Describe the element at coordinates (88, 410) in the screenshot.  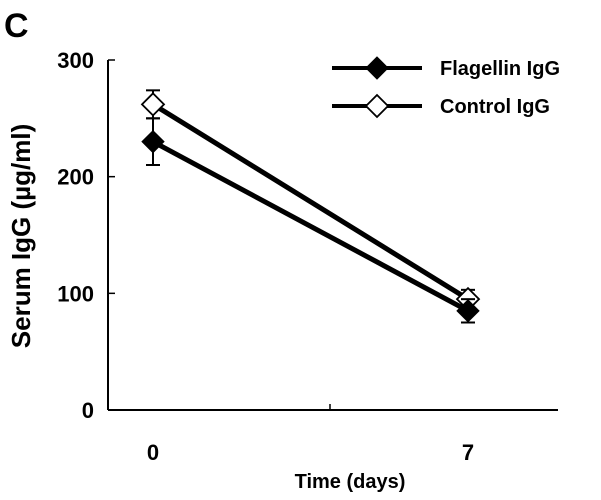
I see `y-tick-label: 0` at that location.